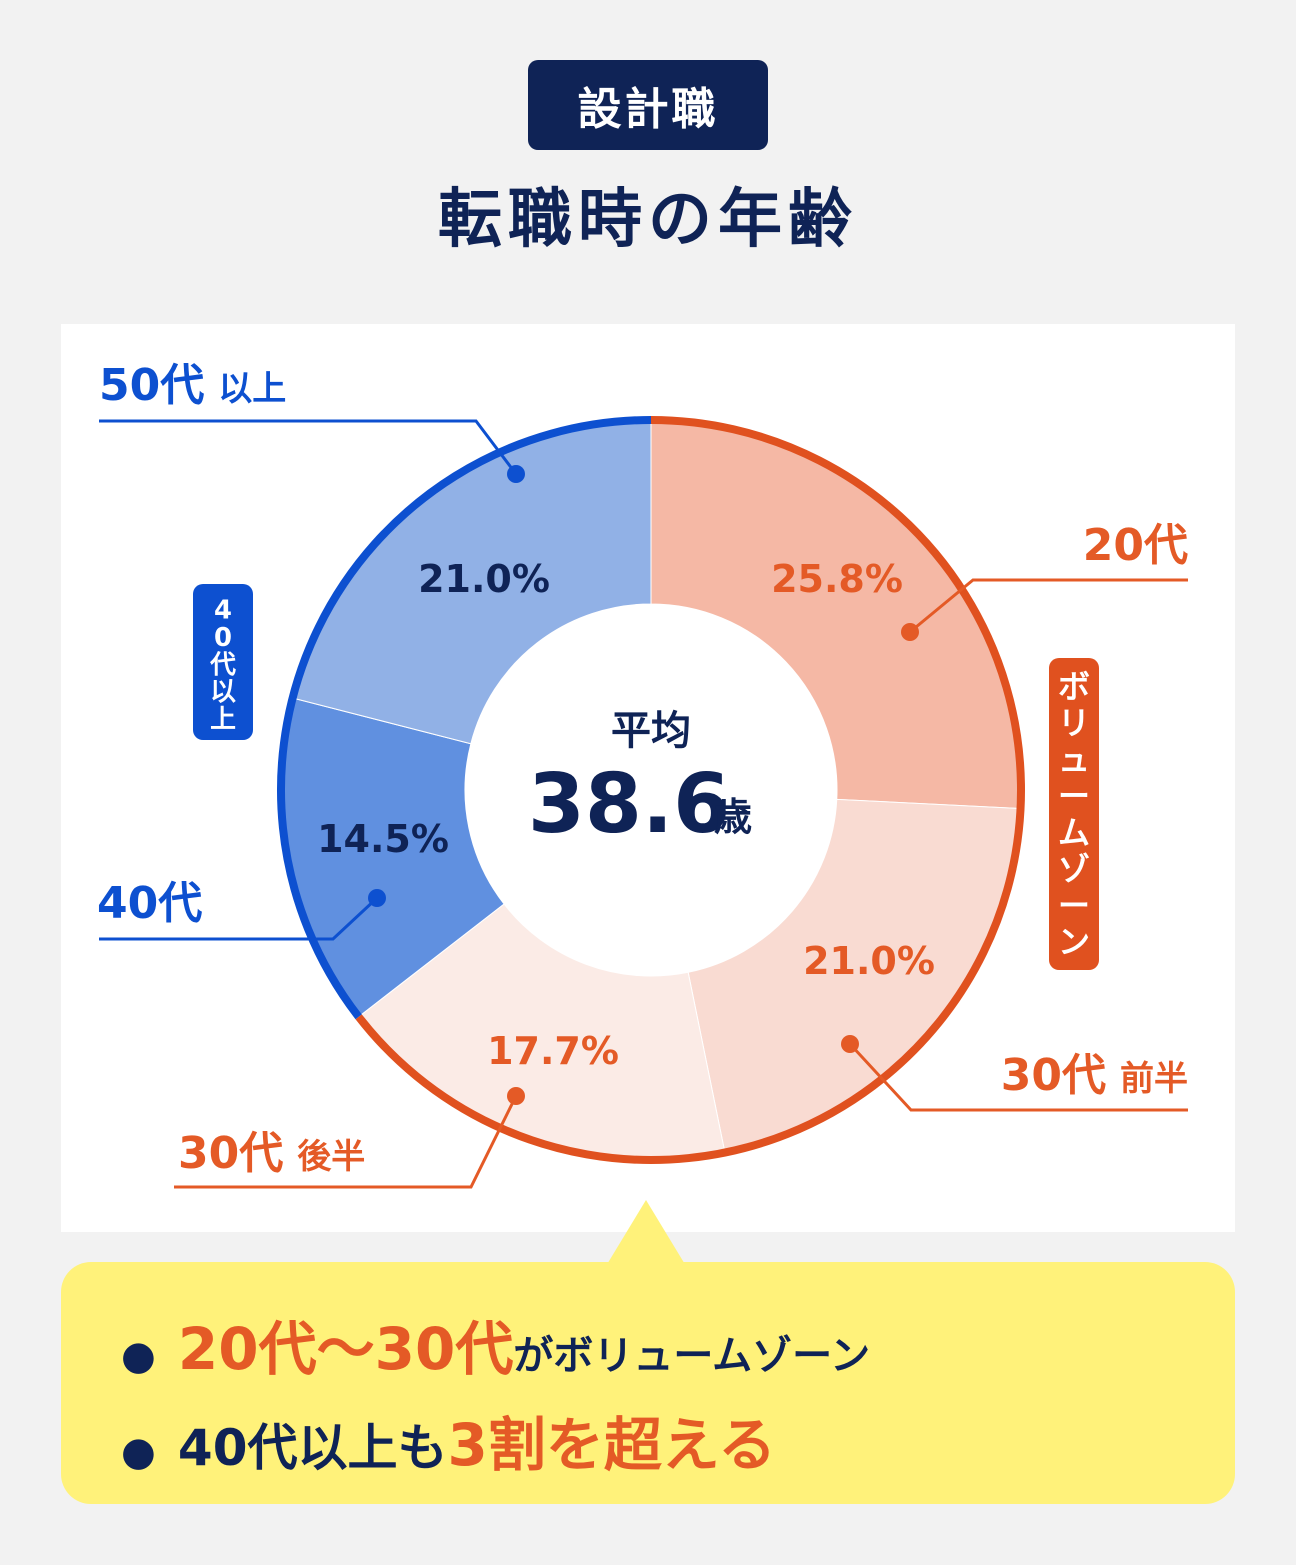 The image size is (1296, 1565). What do you see at coordinates (612, 1445) in the screenshot?
I see `summary-highlight-2: 3割を超える` at bounding box center [612, 1445].